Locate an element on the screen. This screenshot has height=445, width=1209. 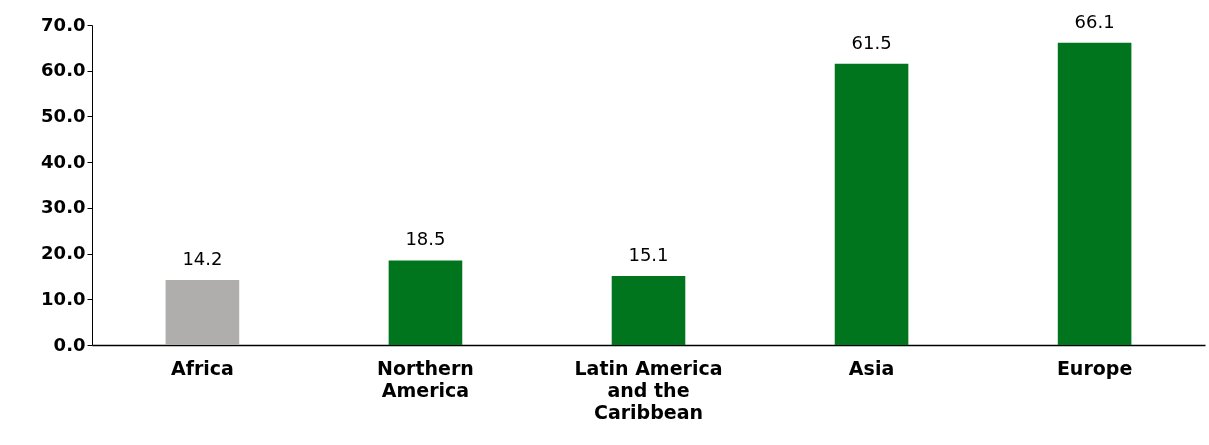
data-label: 18.5 is located at coordinates (425, 239).